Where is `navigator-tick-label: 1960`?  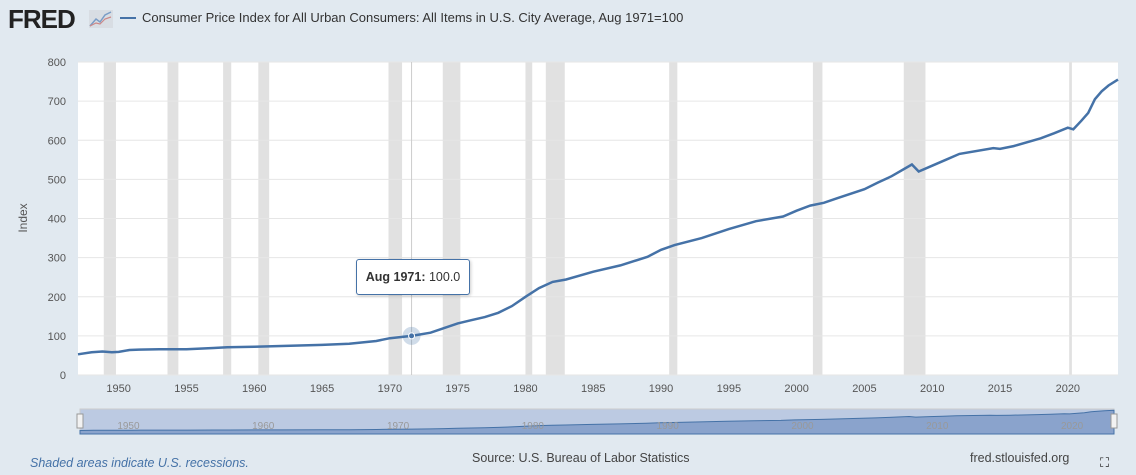 navigator-tick-label: 1960 is located at coordinates (263, 426).